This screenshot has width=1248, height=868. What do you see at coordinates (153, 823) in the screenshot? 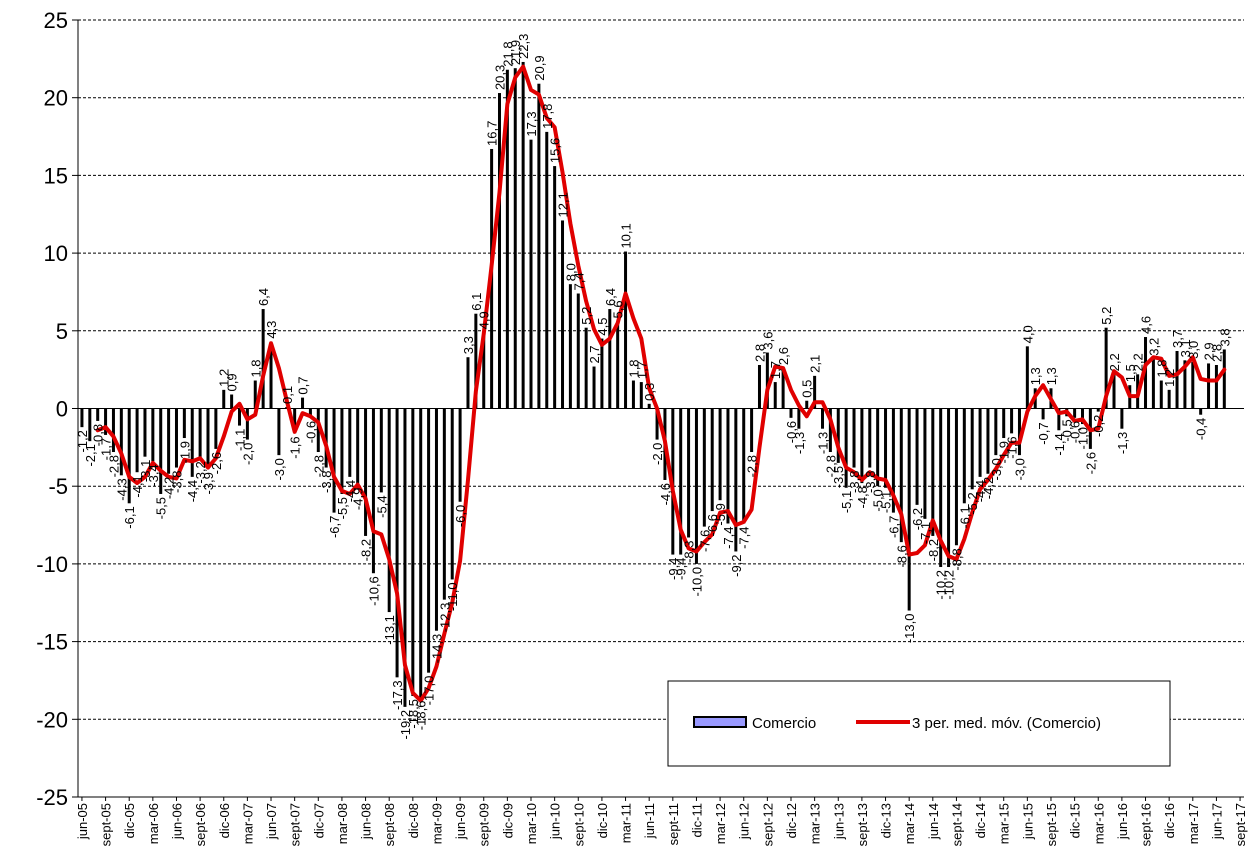
I see `x-tick-label-mar-06: mar-06` at bounding box center [153, 823].